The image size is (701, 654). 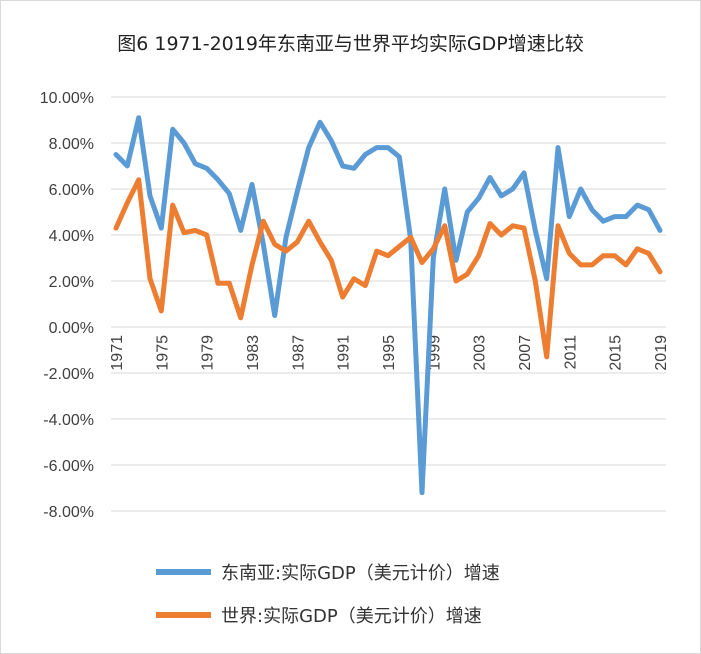 I want to click on legend-item-sea: 东南亚:实际GDP（美元计价）增速, so click(x=328, y=572).